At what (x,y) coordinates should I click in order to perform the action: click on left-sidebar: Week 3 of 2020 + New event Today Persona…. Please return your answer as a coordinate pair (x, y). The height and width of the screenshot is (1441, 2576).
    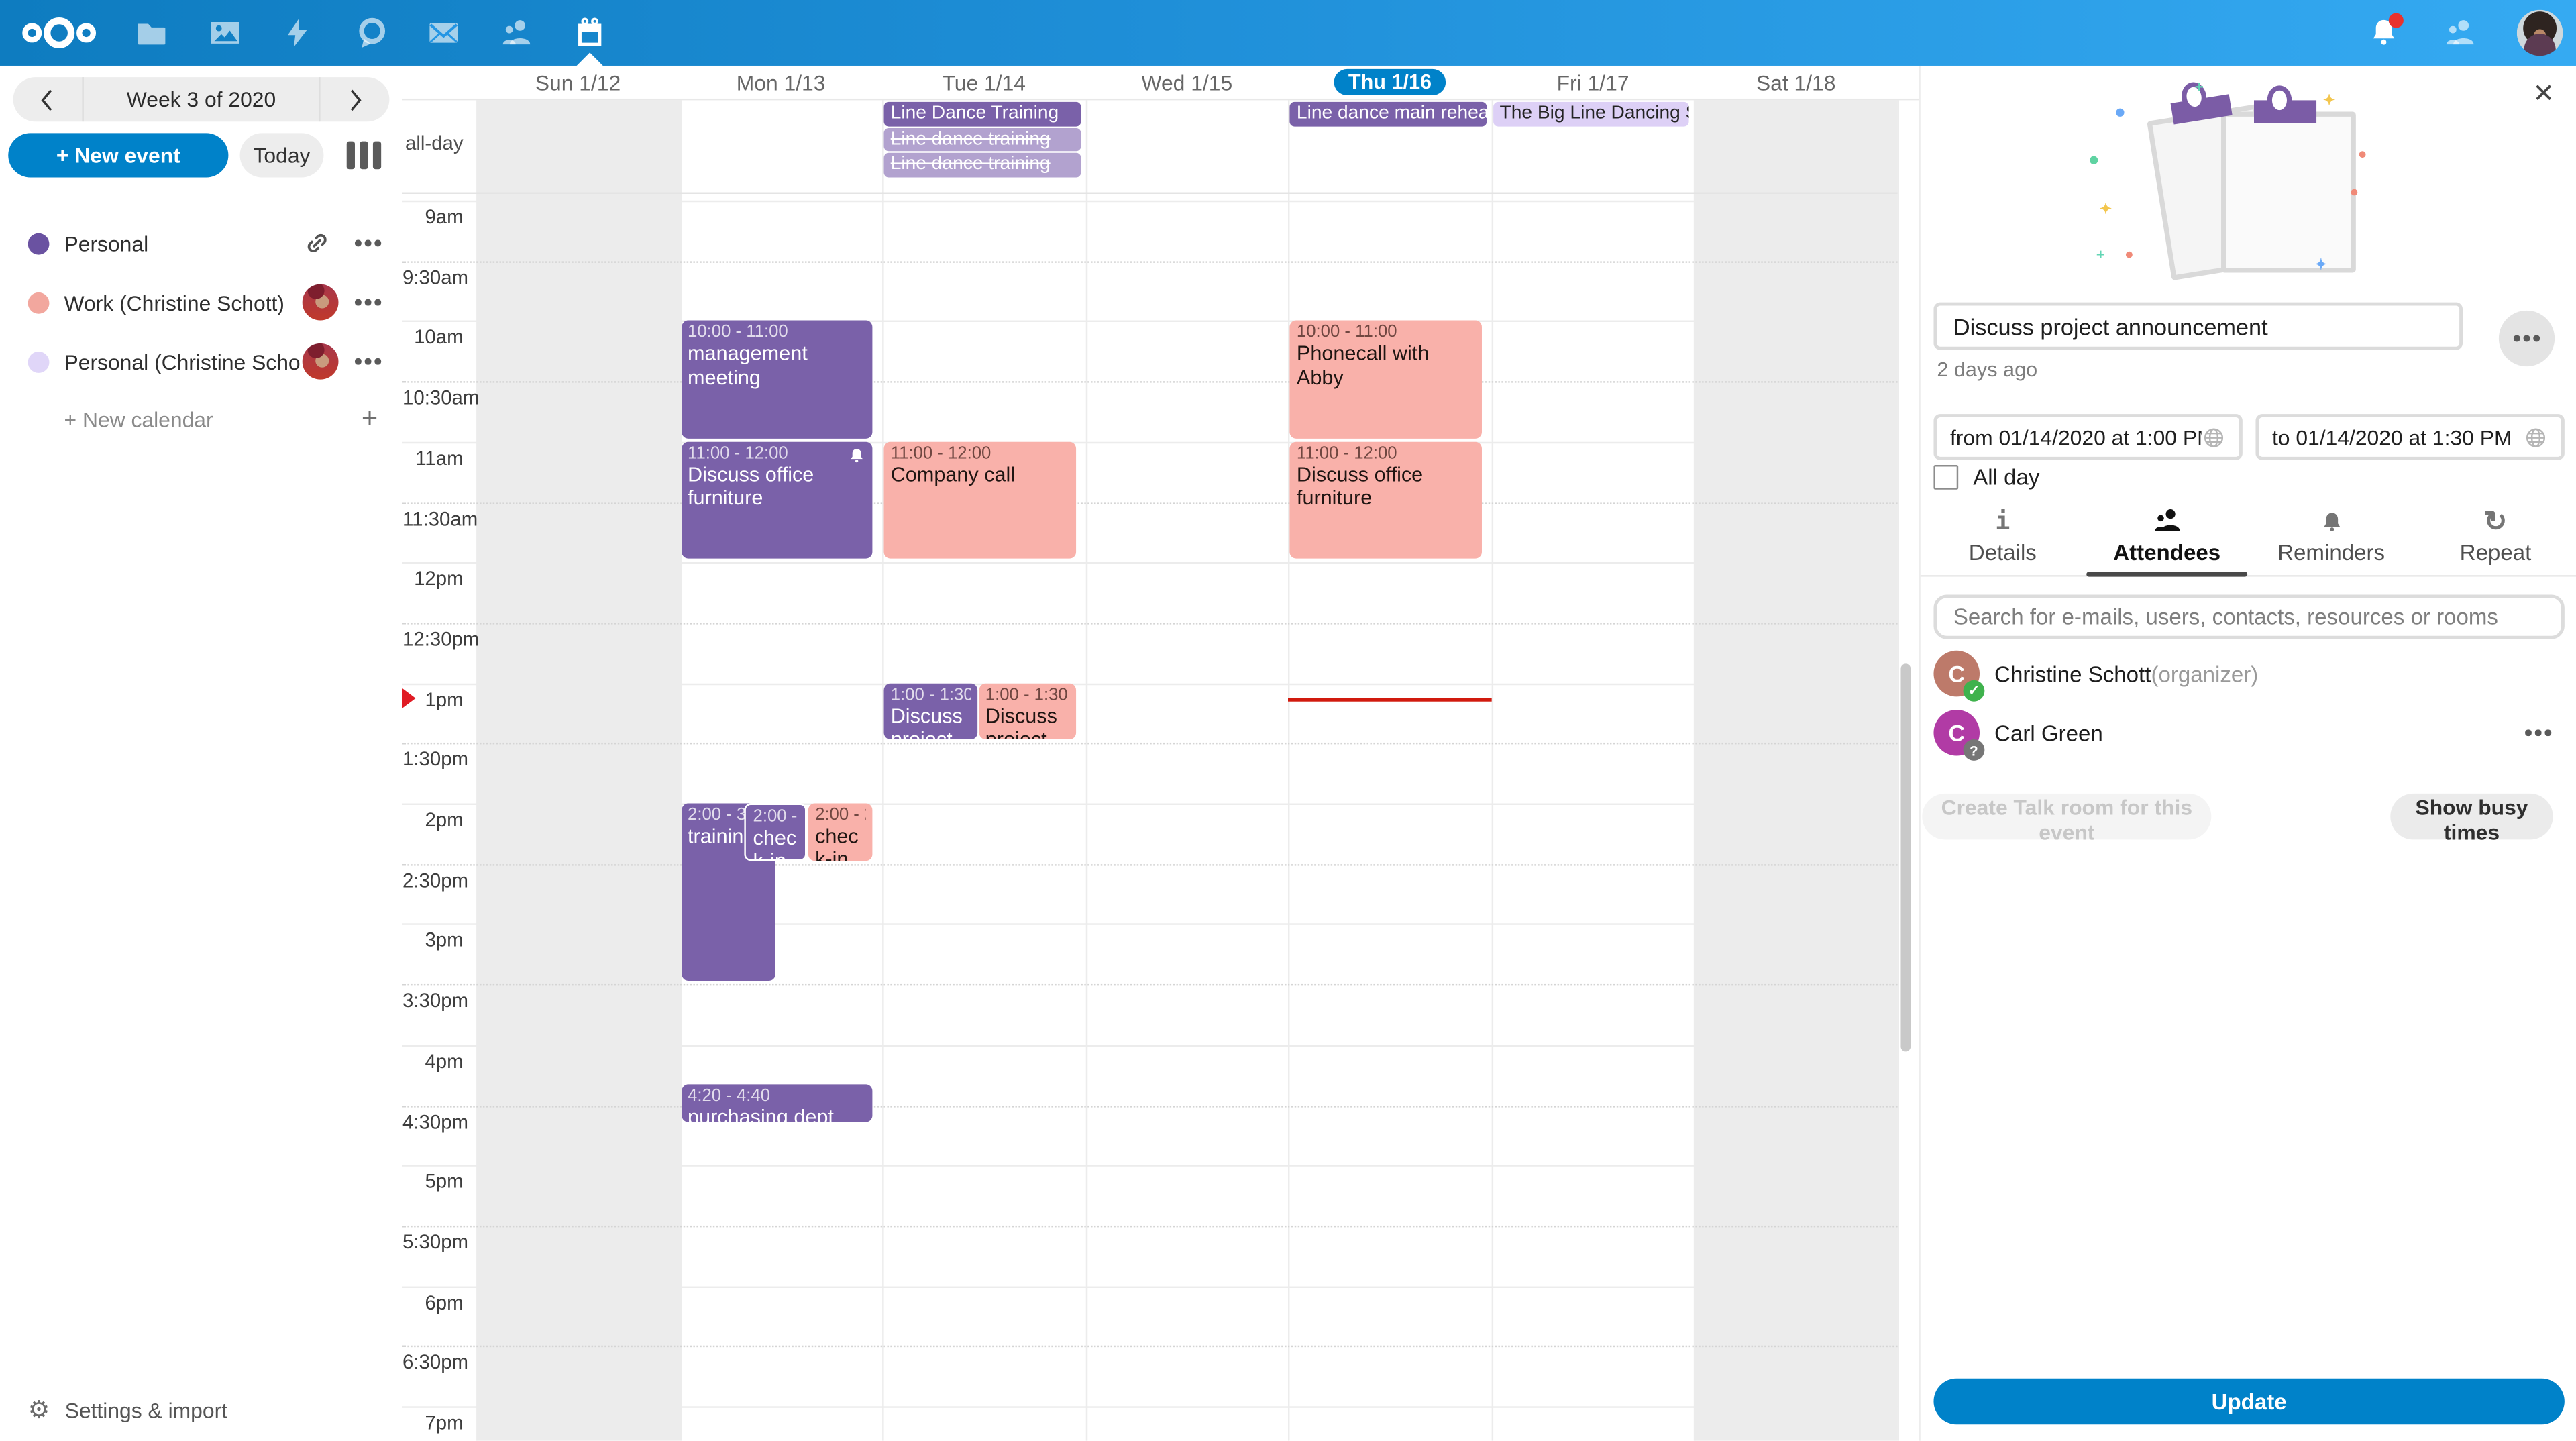
    Looking at the image, I should click on (201, 753).